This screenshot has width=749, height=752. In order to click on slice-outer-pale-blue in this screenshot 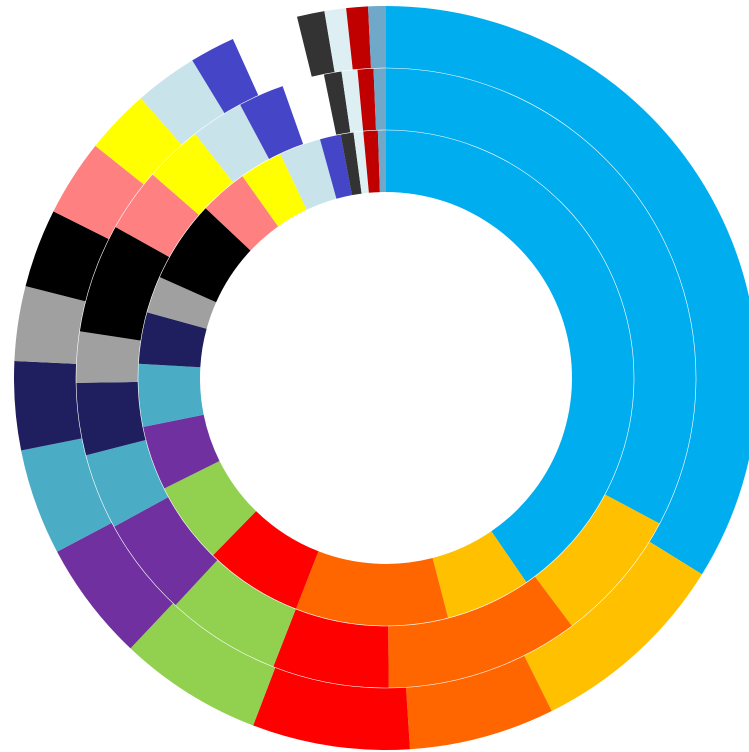, I will do `click(338, 40)`.